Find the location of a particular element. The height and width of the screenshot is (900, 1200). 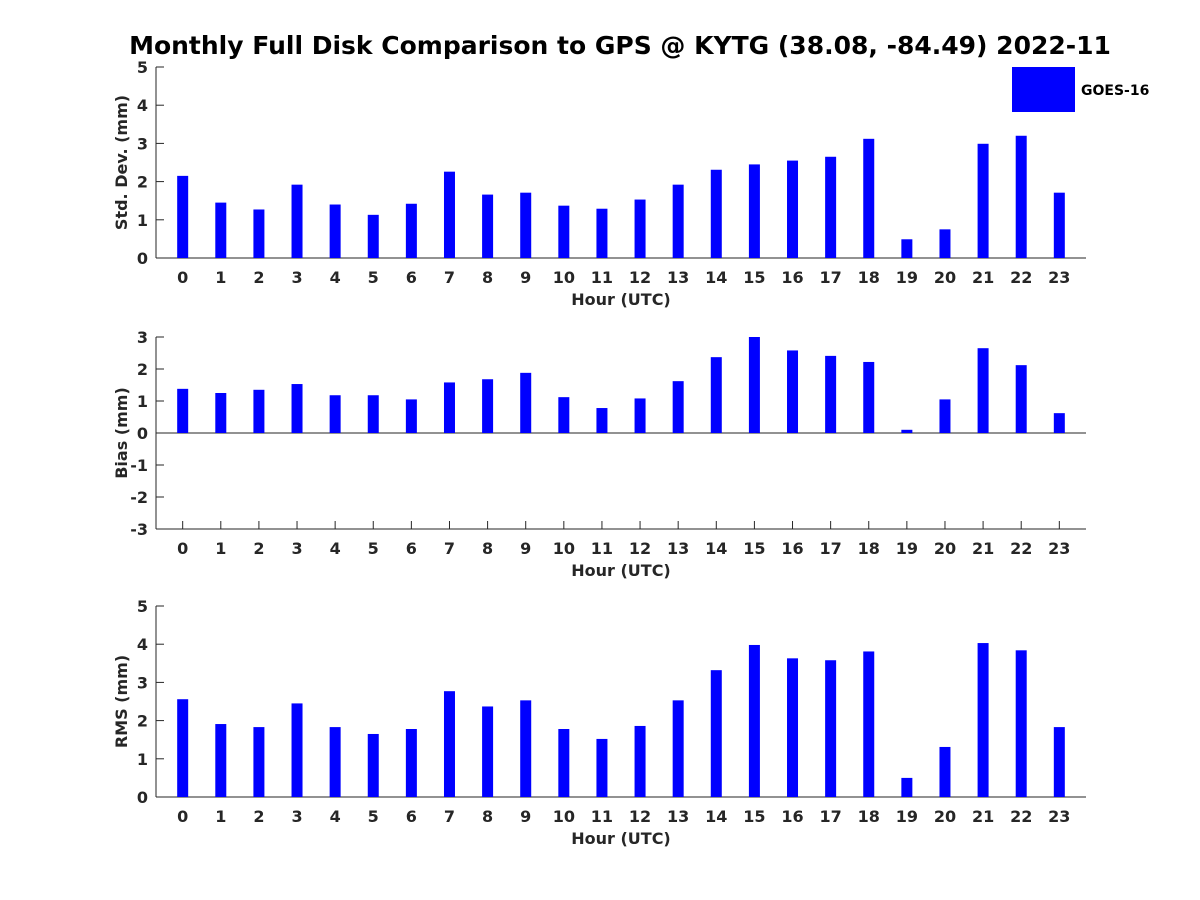

x-tick-label: 15 is located at coordinates (754, 277).